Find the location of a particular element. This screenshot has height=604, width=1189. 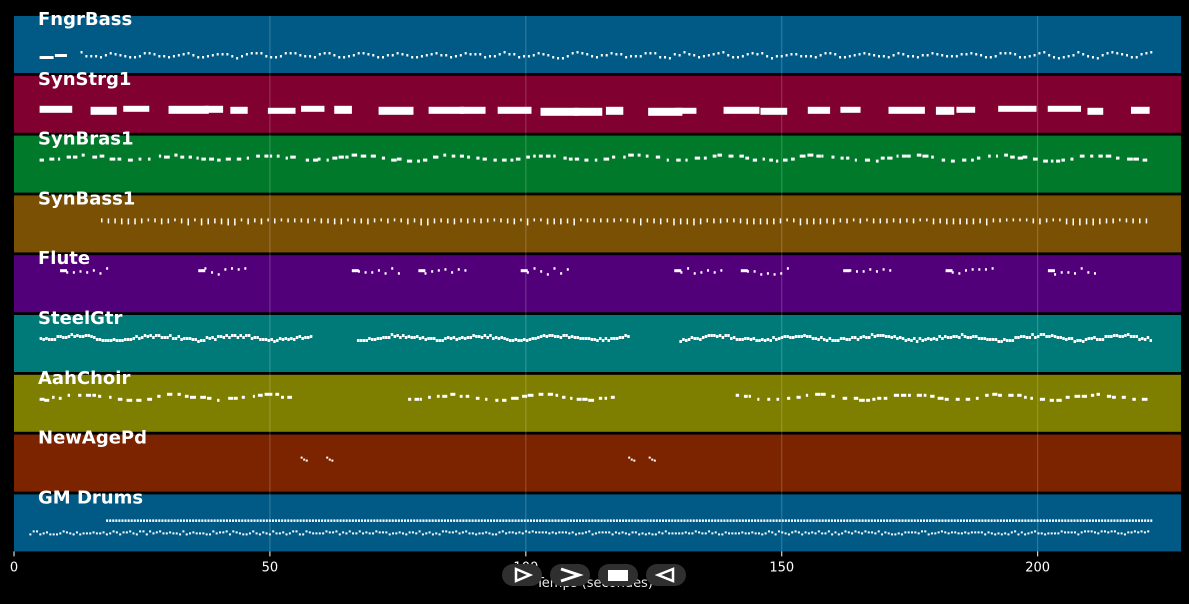

track-lane is located at coordinates (597, 104).